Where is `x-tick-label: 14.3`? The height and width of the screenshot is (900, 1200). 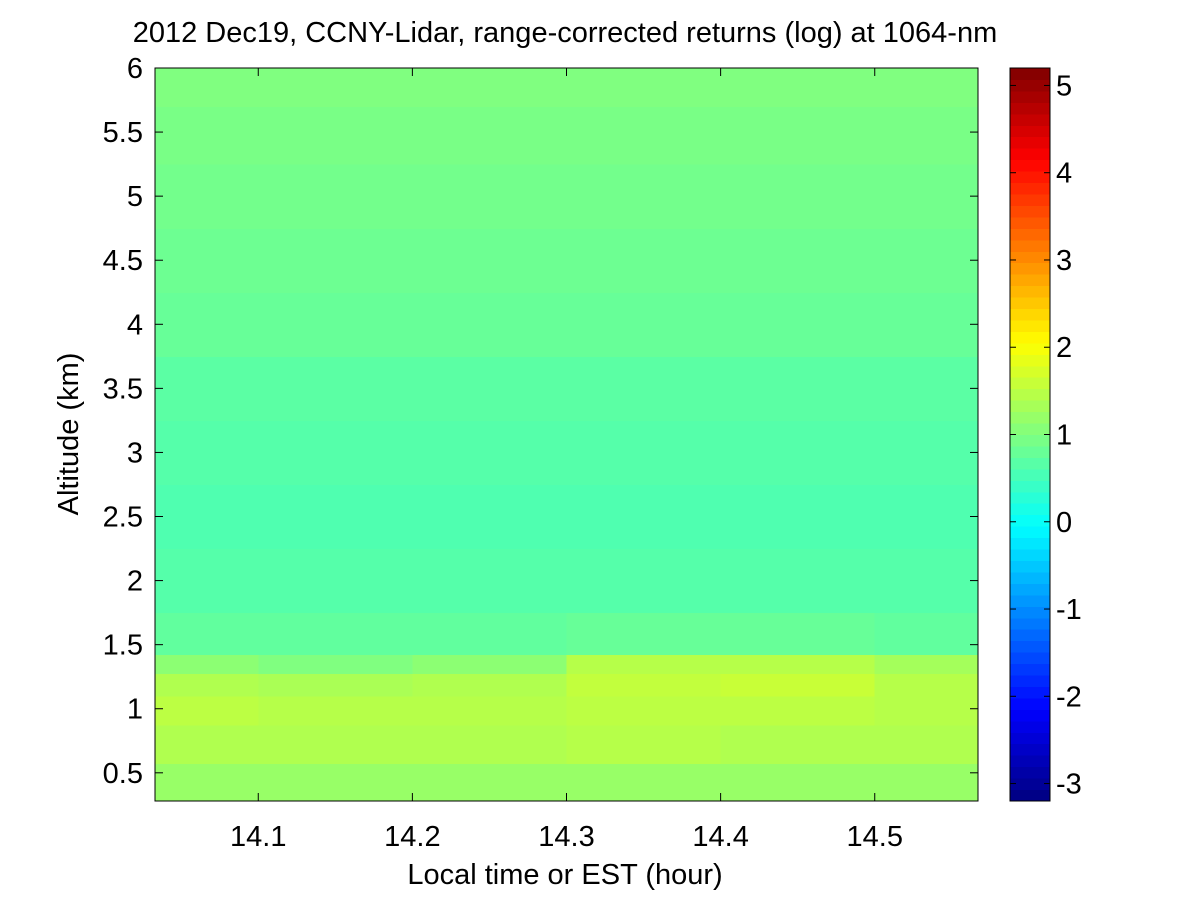 x-tick-label: 14.3 is located at coordinates (566, 837).